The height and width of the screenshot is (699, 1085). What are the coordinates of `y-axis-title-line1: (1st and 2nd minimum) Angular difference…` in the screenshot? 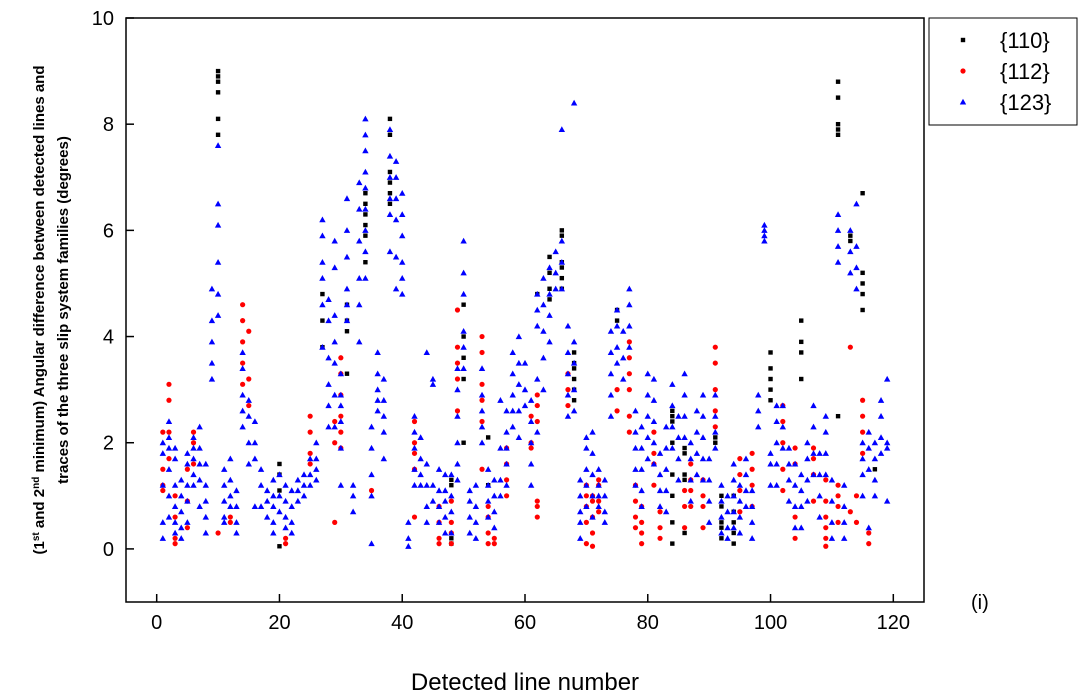 It's located at (40, 309).